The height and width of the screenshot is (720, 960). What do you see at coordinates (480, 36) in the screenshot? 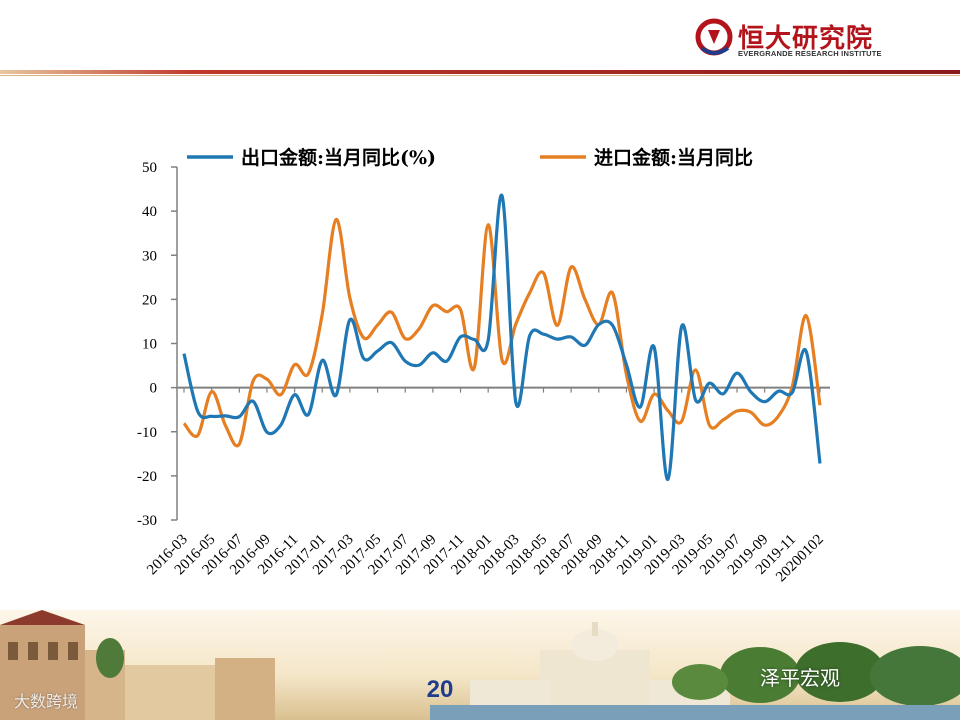
I see `slide-header: 恒大研究院 EVERGRANDE RESEARCH INSTITUTE` at bounding box center [480, 36].